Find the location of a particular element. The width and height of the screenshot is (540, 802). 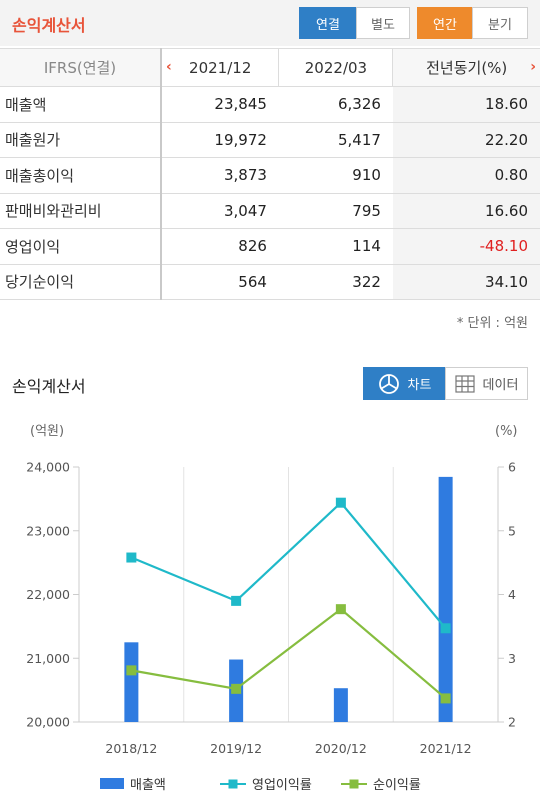

tab-quarterly: 분기 is located at coordinates (500, 23).